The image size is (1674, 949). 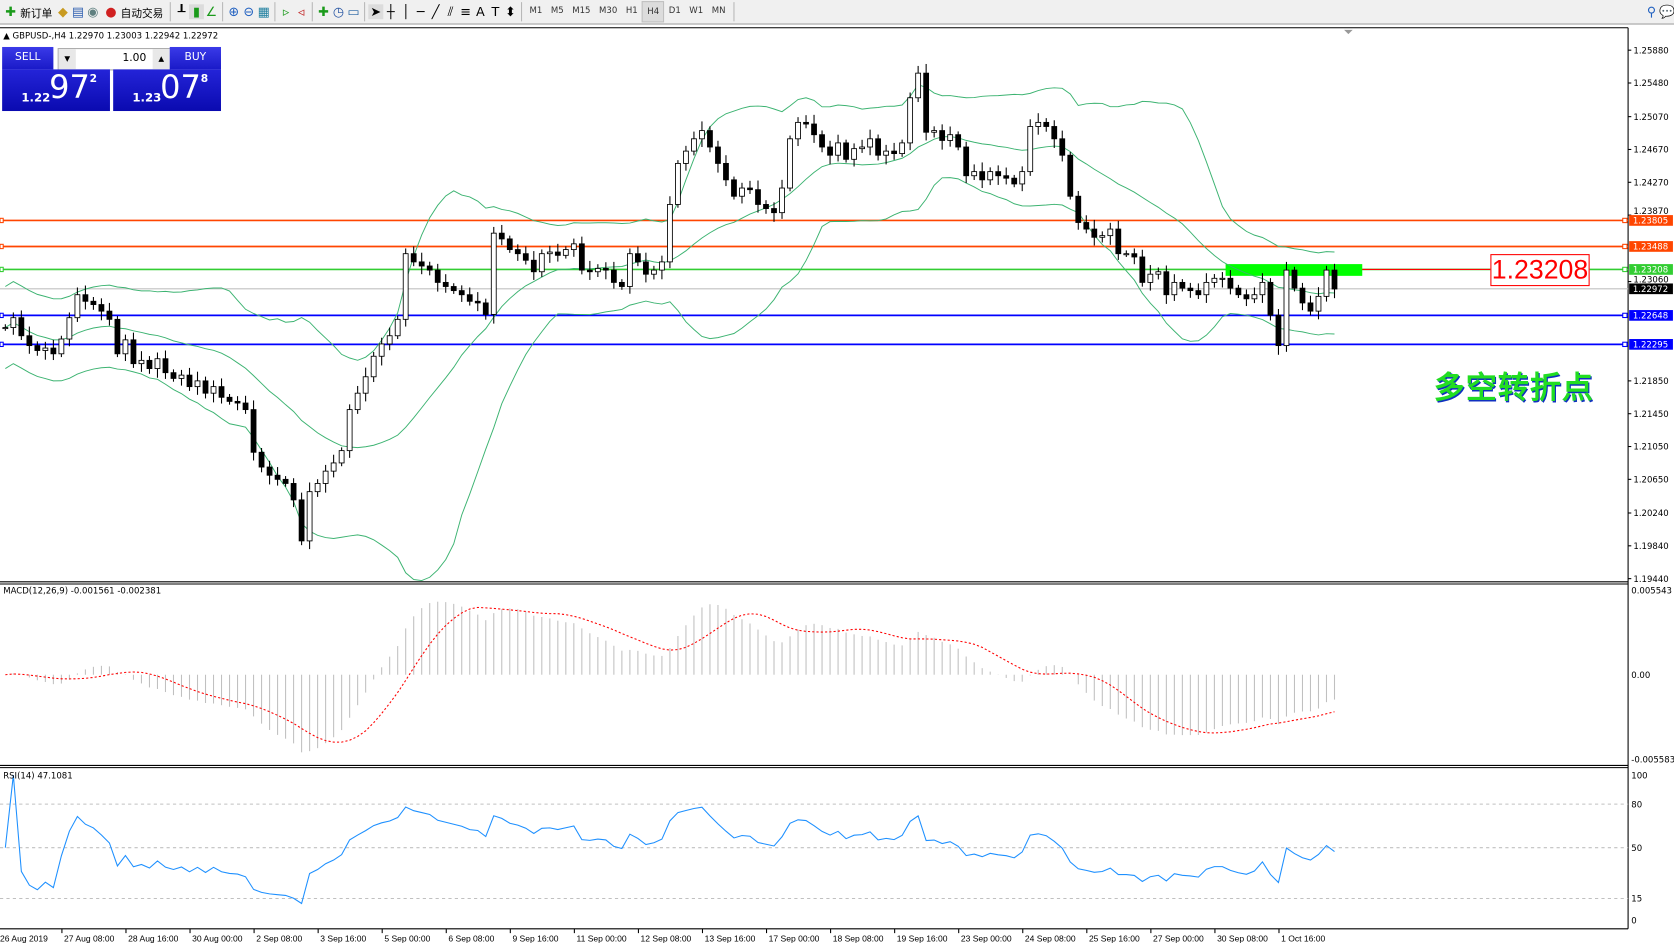 I want to click on level-handle, so click(x=1625, y=269).